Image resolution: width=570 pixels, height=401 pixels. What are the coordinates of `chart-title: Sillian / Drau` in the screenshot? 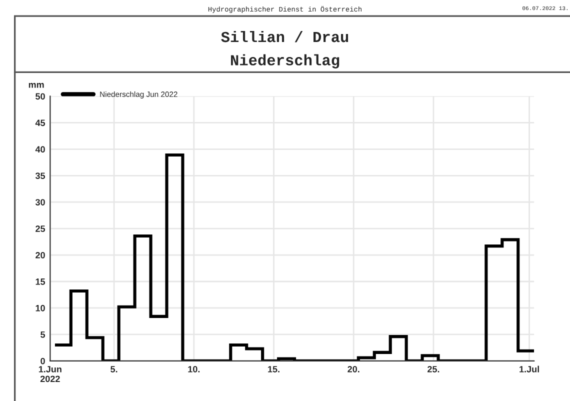 It's located at (284, 36).